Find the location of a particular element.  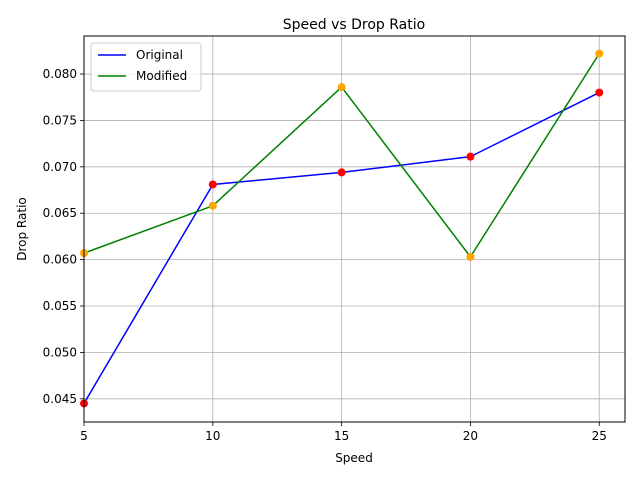

y-tick-label: 0.080 is located at coordinates (60, 74).